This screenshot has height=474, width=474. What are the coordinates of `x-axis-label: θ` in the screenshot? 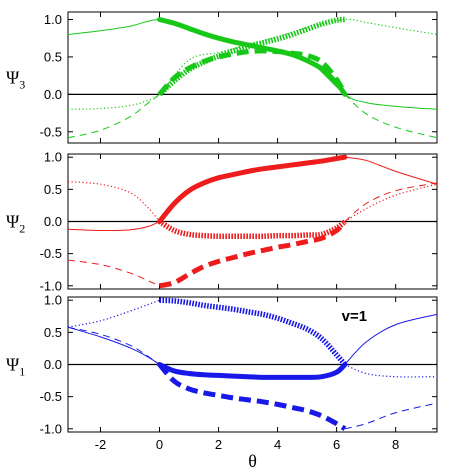 It's located at (252, 461).